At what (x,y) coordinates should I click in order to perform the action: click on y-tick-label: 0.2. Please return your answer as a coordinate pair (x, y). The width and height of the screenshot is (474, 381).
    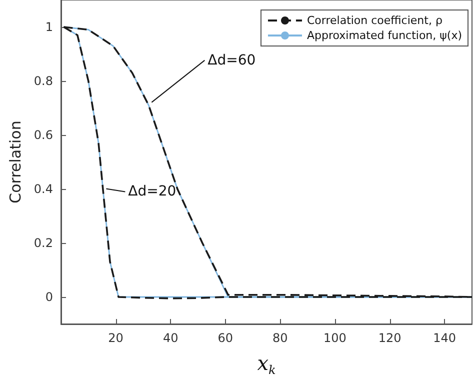
    Looking at the image, I should click on (43, 243).